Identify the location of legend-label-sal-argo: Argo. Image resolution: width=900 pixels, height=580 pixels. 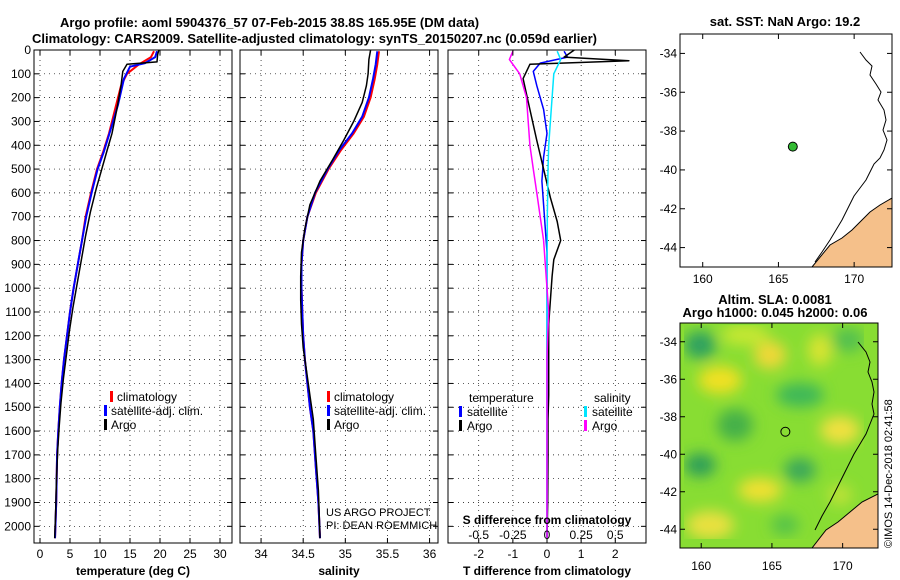
(605, 426).